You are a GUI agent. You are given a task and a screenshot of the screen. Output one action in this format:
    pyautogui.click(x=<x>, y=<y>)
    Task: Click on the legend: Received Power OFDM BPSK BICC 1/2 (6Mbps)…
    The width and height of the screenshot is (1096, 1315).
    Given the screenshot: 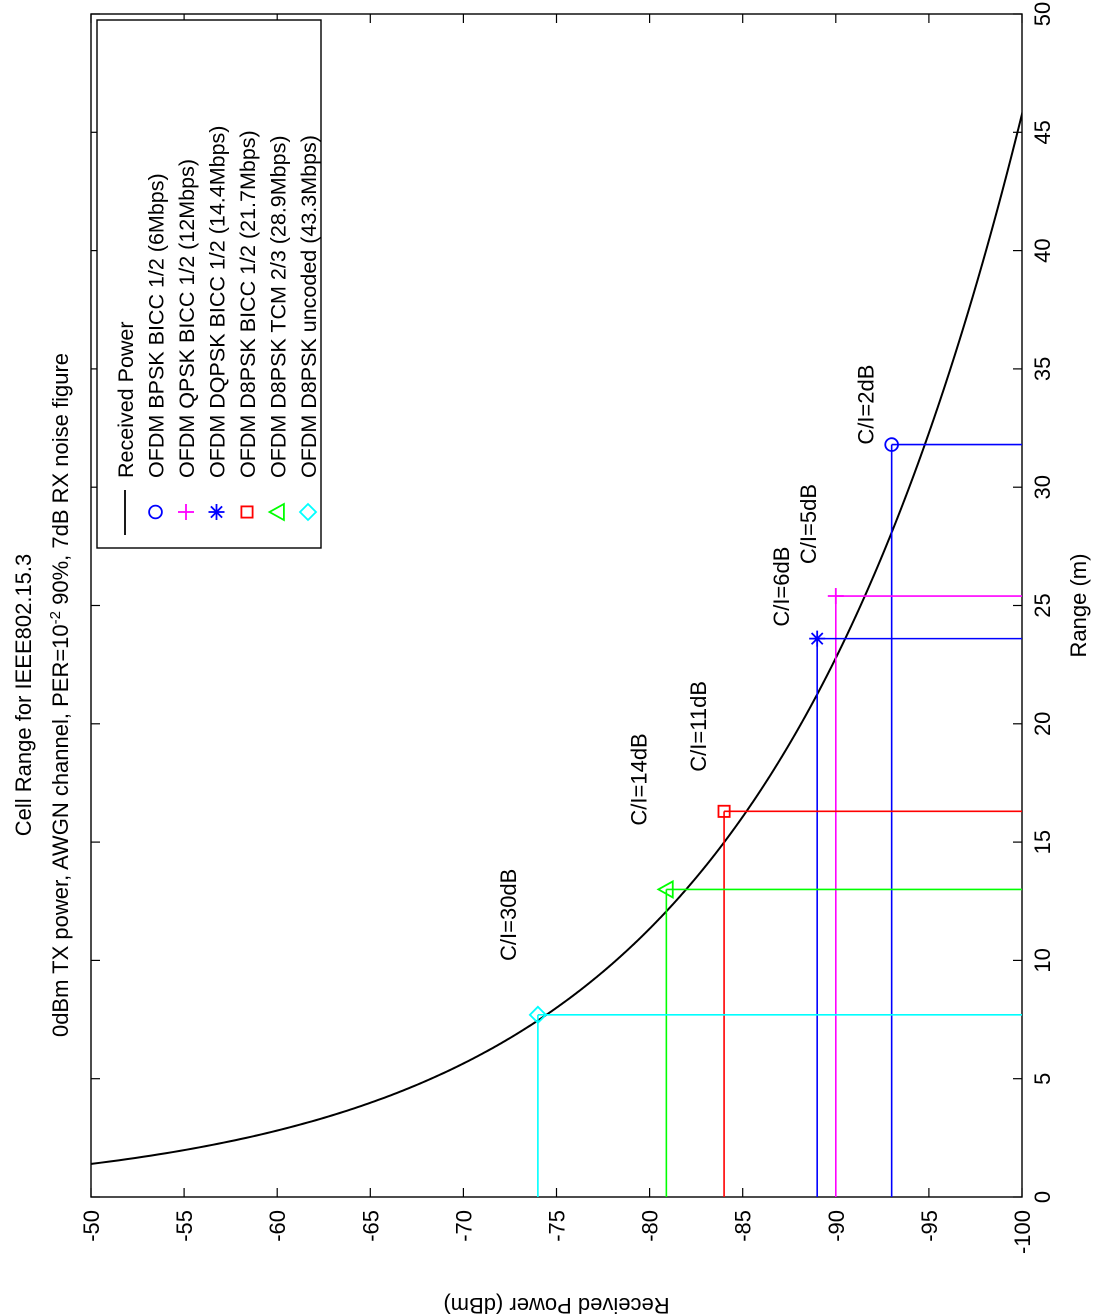 What is the action you would take?
    pyautogui.click(x=209, y=284)
    